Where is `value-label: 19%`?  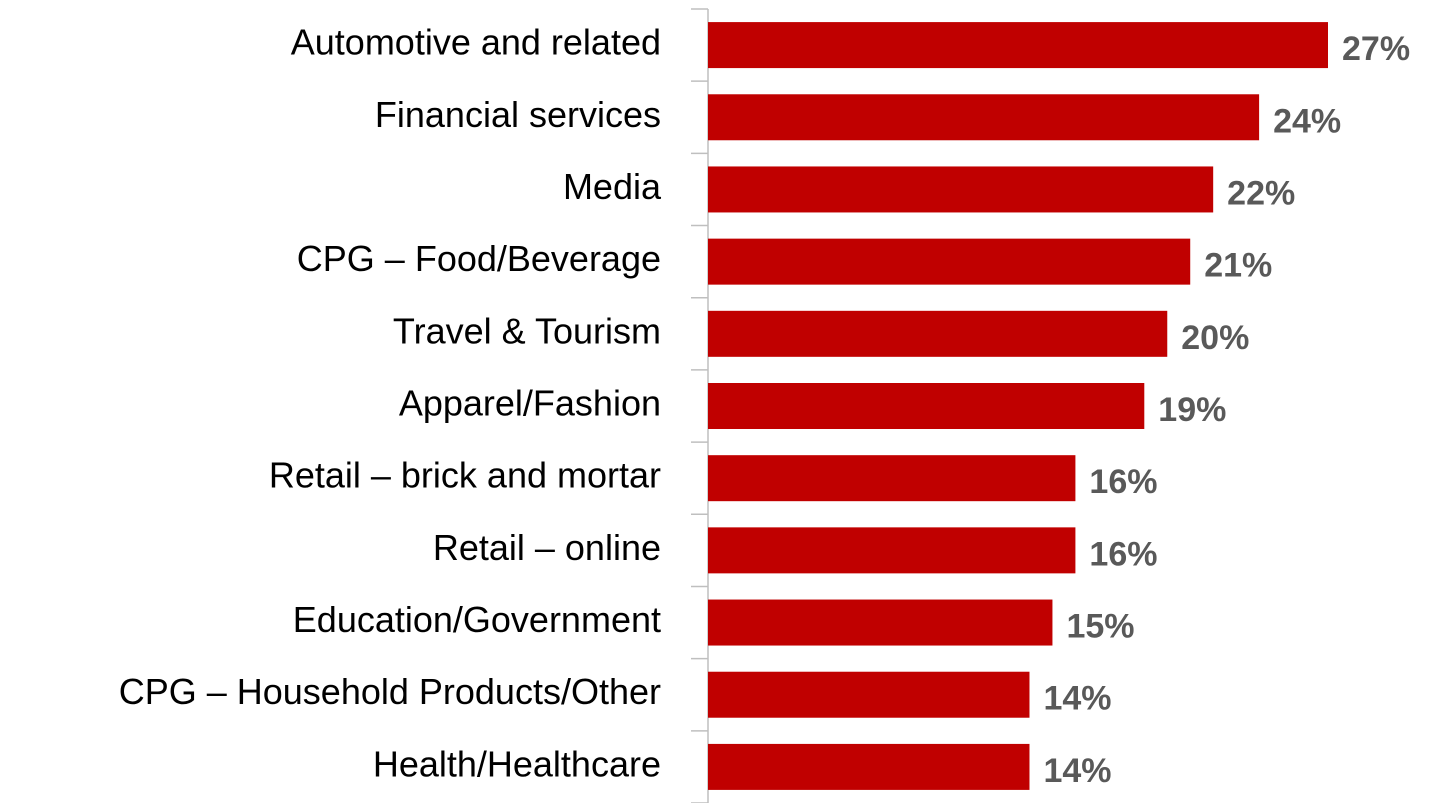
value-label: 19% is located at coordinates (1192, 410).